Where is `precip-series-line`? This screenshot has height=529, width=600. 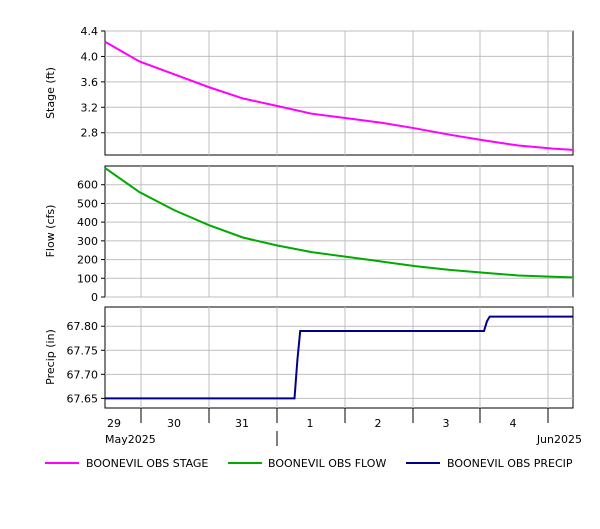
precip-series-line is located at coordinates (339, 357).